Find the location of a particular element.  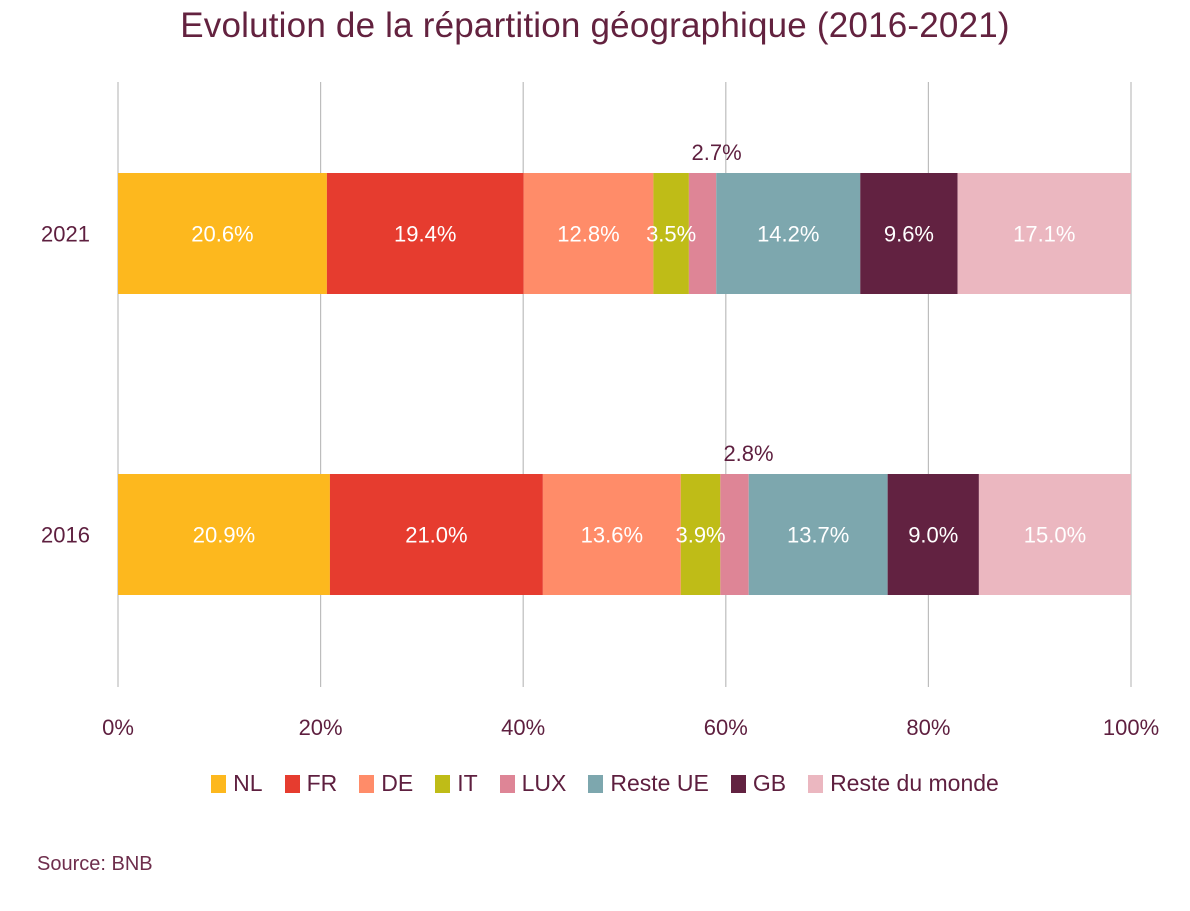

data-label: 20.6% is located at coordinates (222, 234).